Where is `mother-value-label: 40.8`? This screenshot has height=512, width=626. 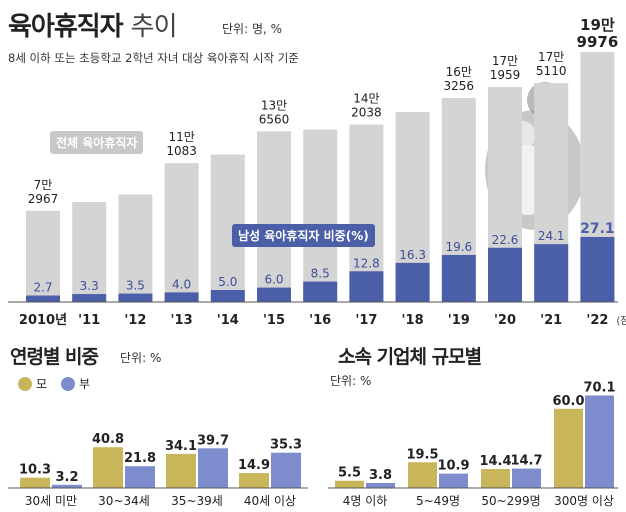 mother-value-label: 40.8 is located at coordinates (108, 439).